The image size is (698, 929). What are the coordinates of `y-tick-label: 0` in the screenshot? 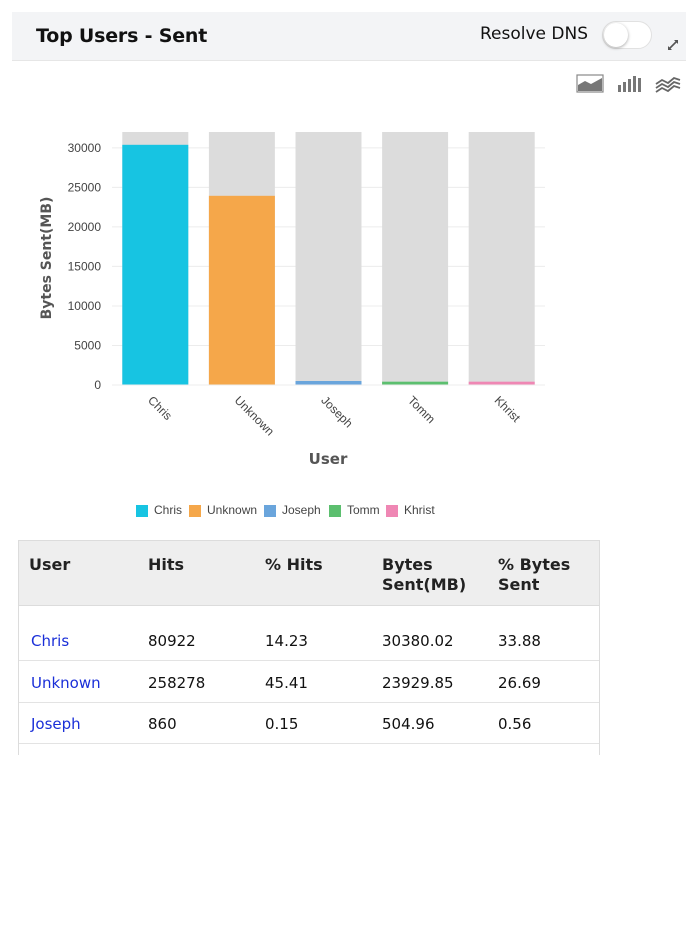 It's located at (97, 385).